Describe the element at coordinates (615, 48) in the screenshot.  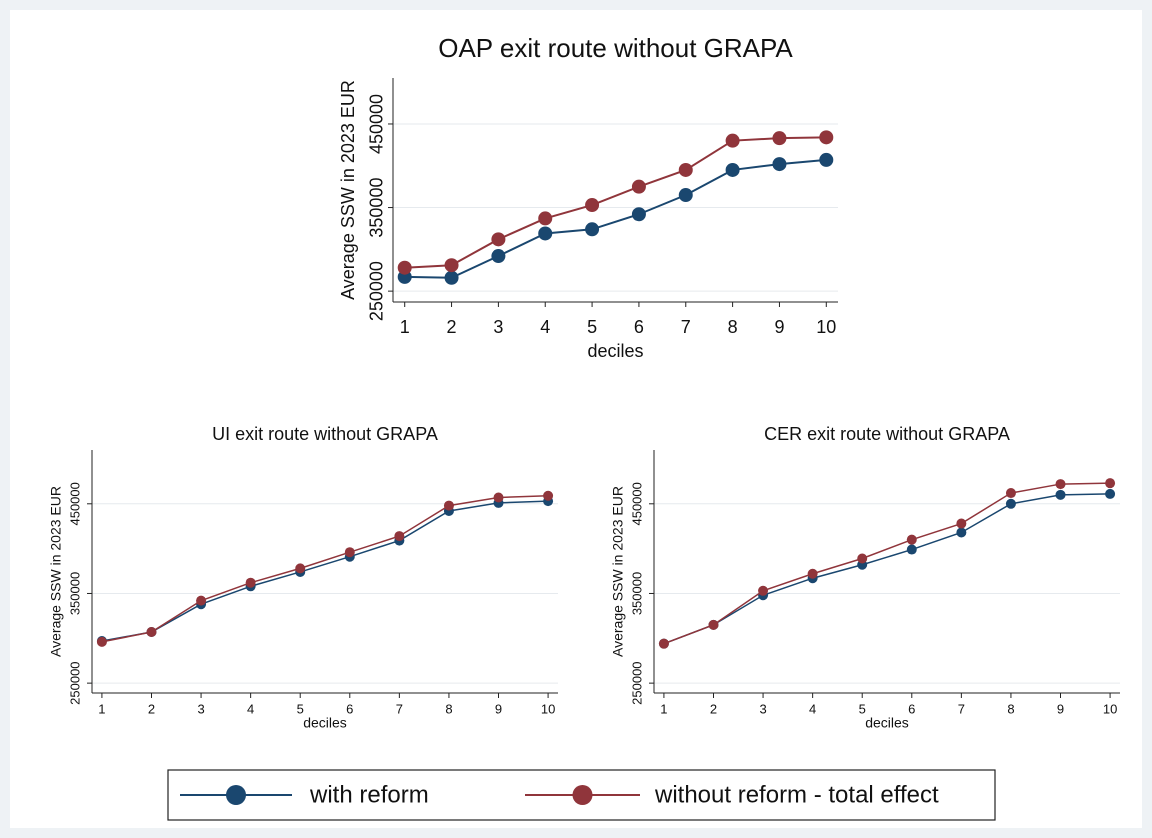
I see `chart-title: OAP exit route without GRAPA` at that location.